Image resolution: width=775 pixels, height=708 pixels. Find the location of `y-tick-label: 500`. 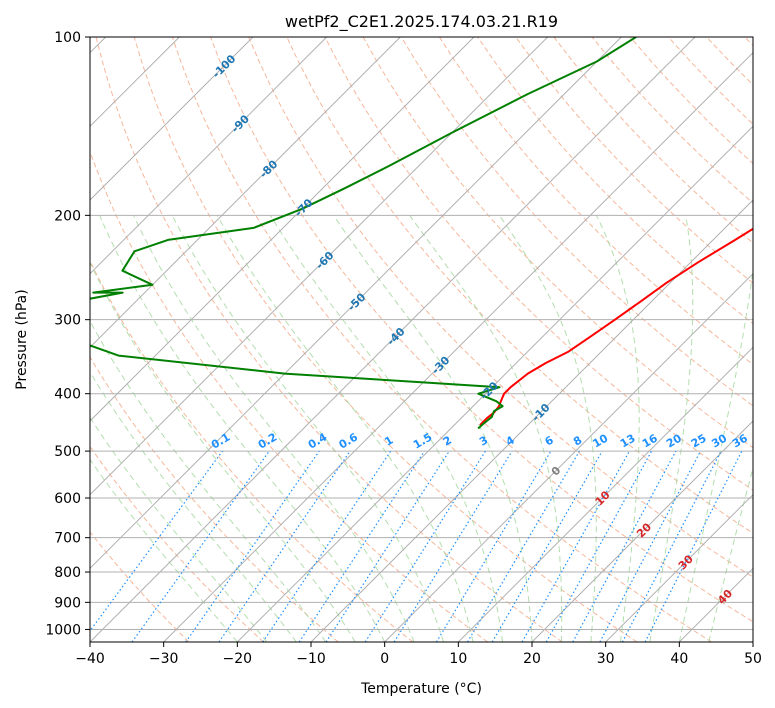

y-tick-label: 500 is located at coordinates (67, 452).